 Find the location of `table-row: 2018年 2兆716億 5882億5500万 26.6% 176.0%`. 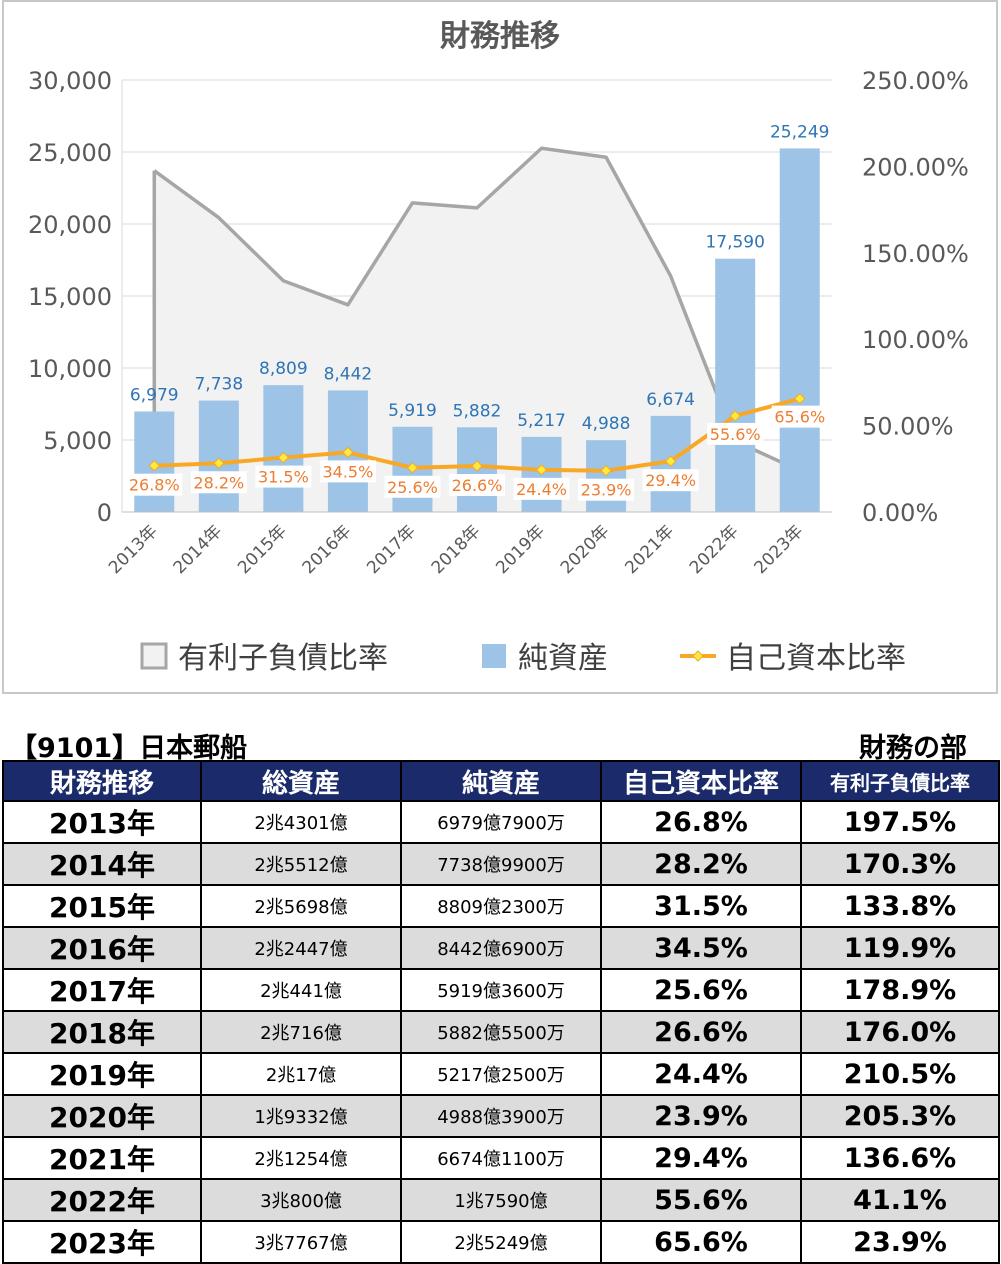

table-row: 2018年 2兆716億 5882億5500万 26.6% 176.0% is located at coordinates (501, 1032).